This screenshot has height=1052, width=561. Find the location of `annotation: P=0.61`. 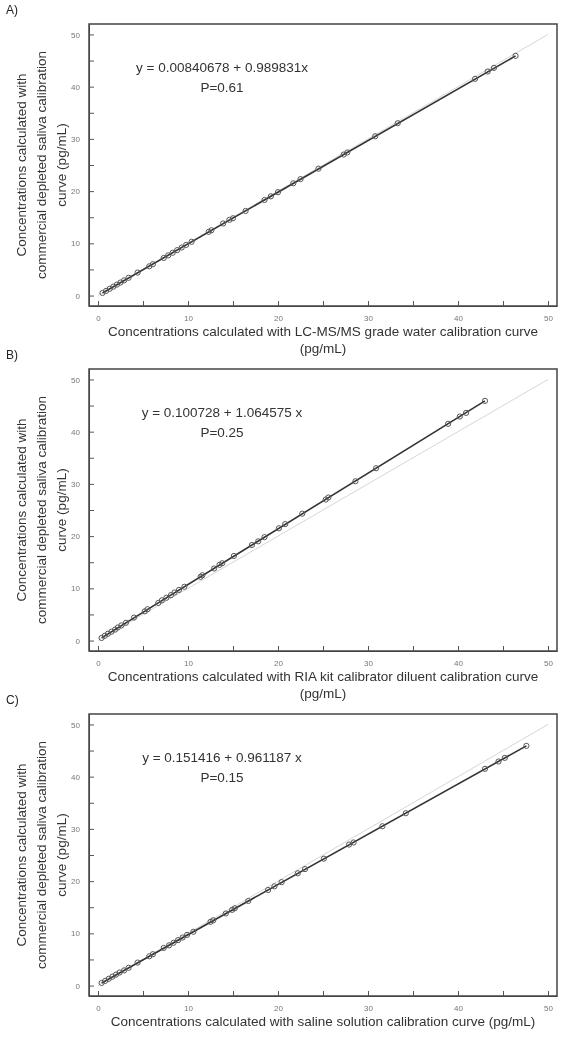

annotation: P=0.61 is located at coordinates (222, 87).